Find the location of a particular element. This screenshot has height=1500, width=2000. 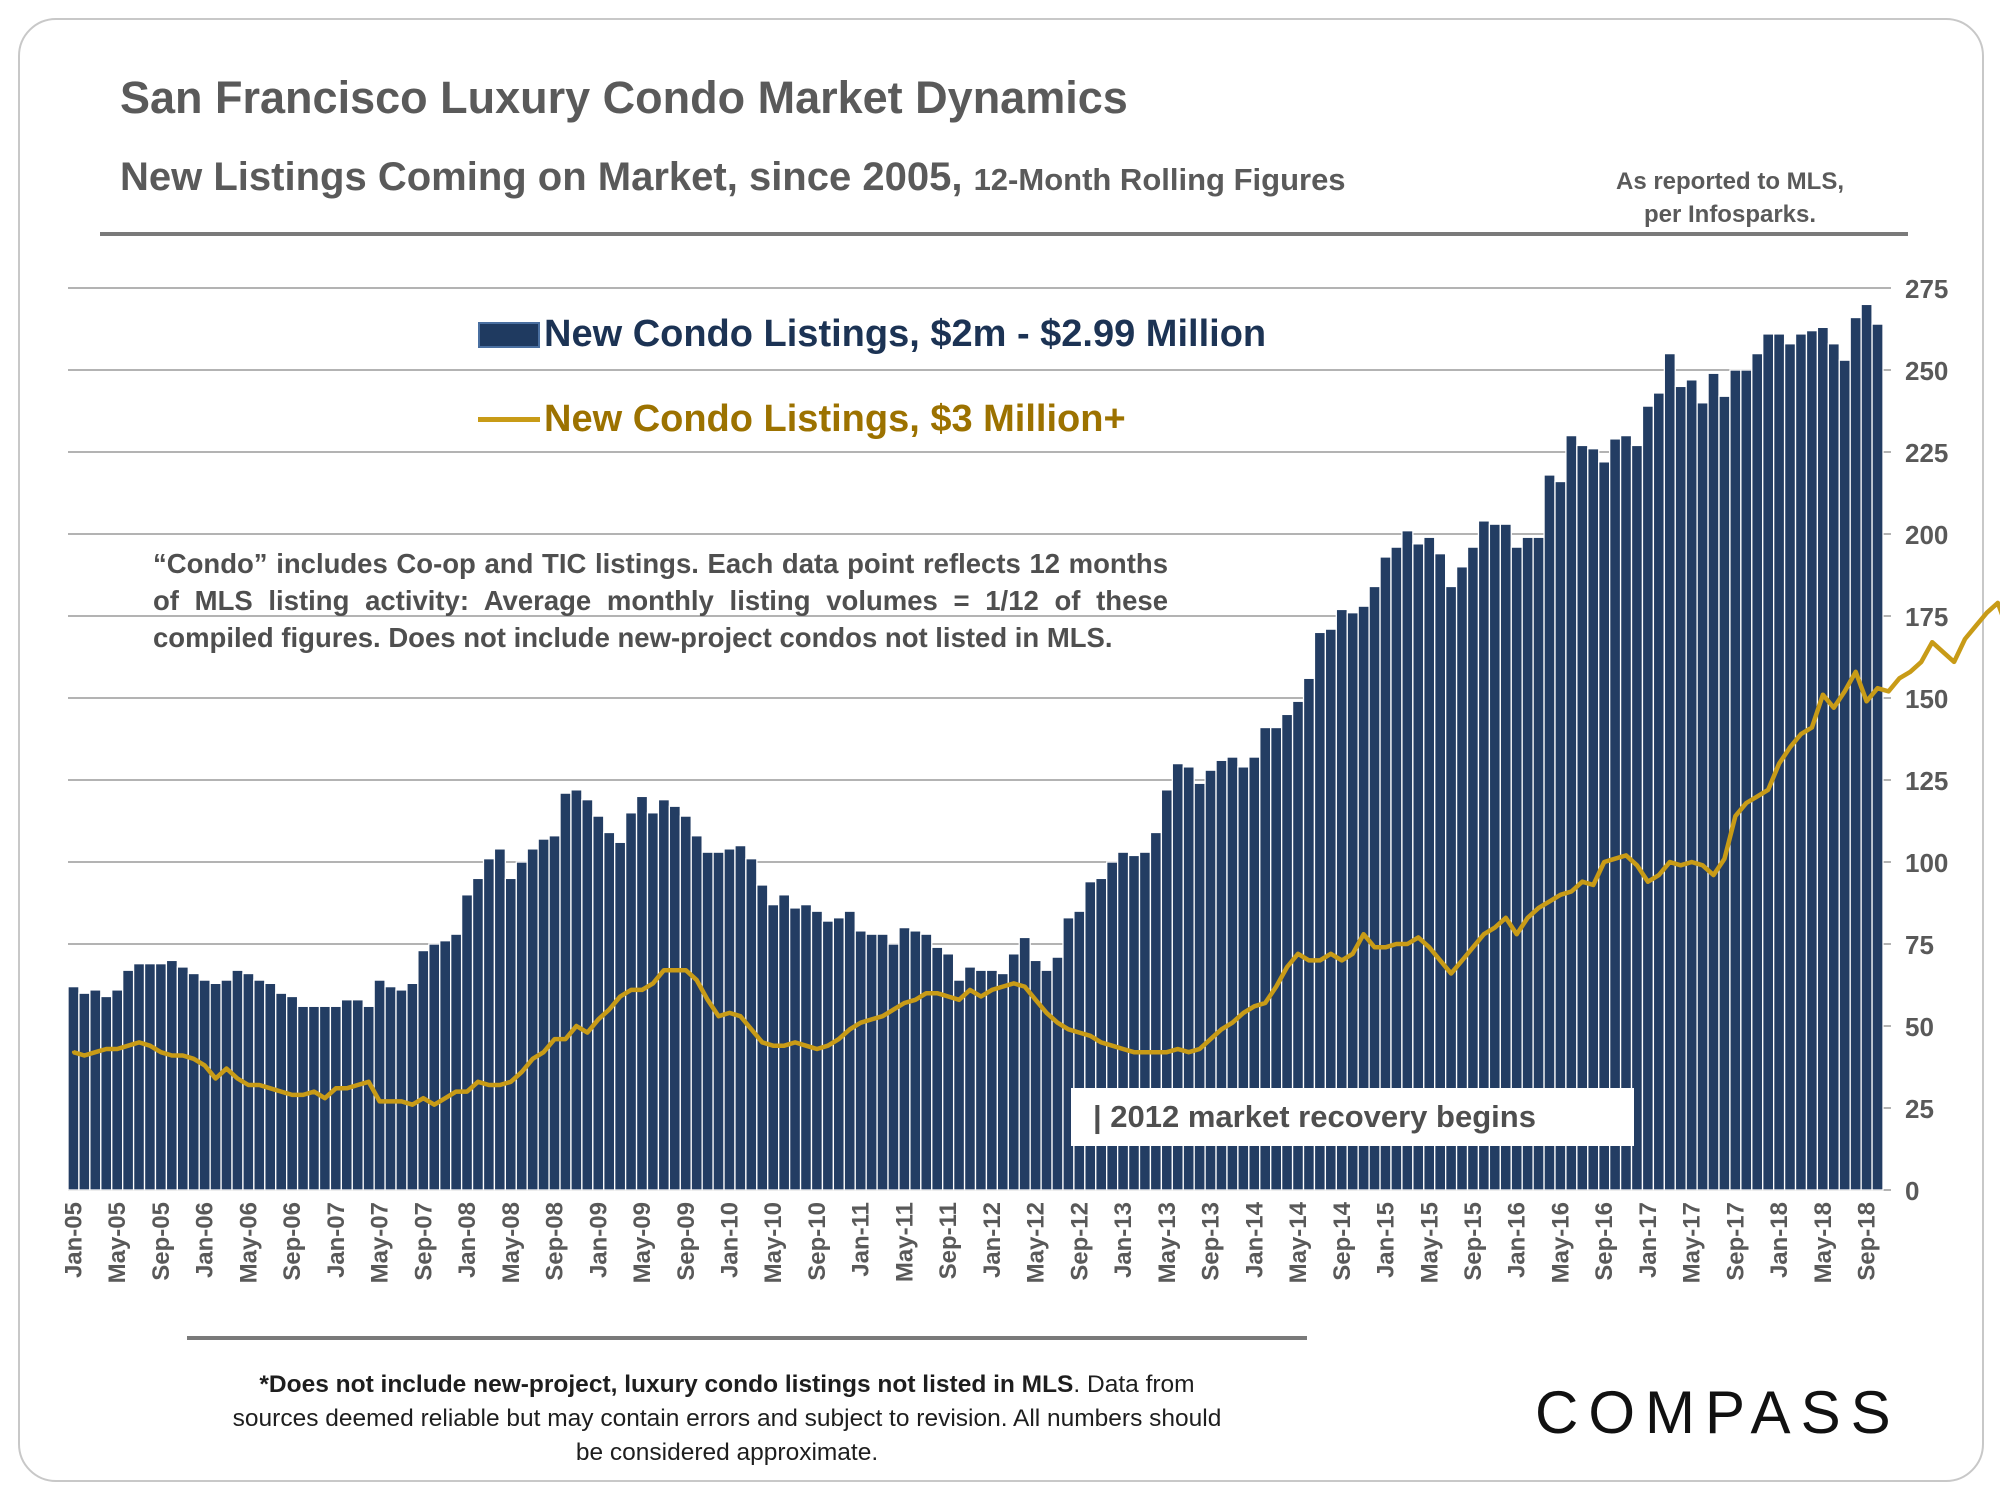

x-tick-label: Jan-17 is located at coordinates (1648, 1240).